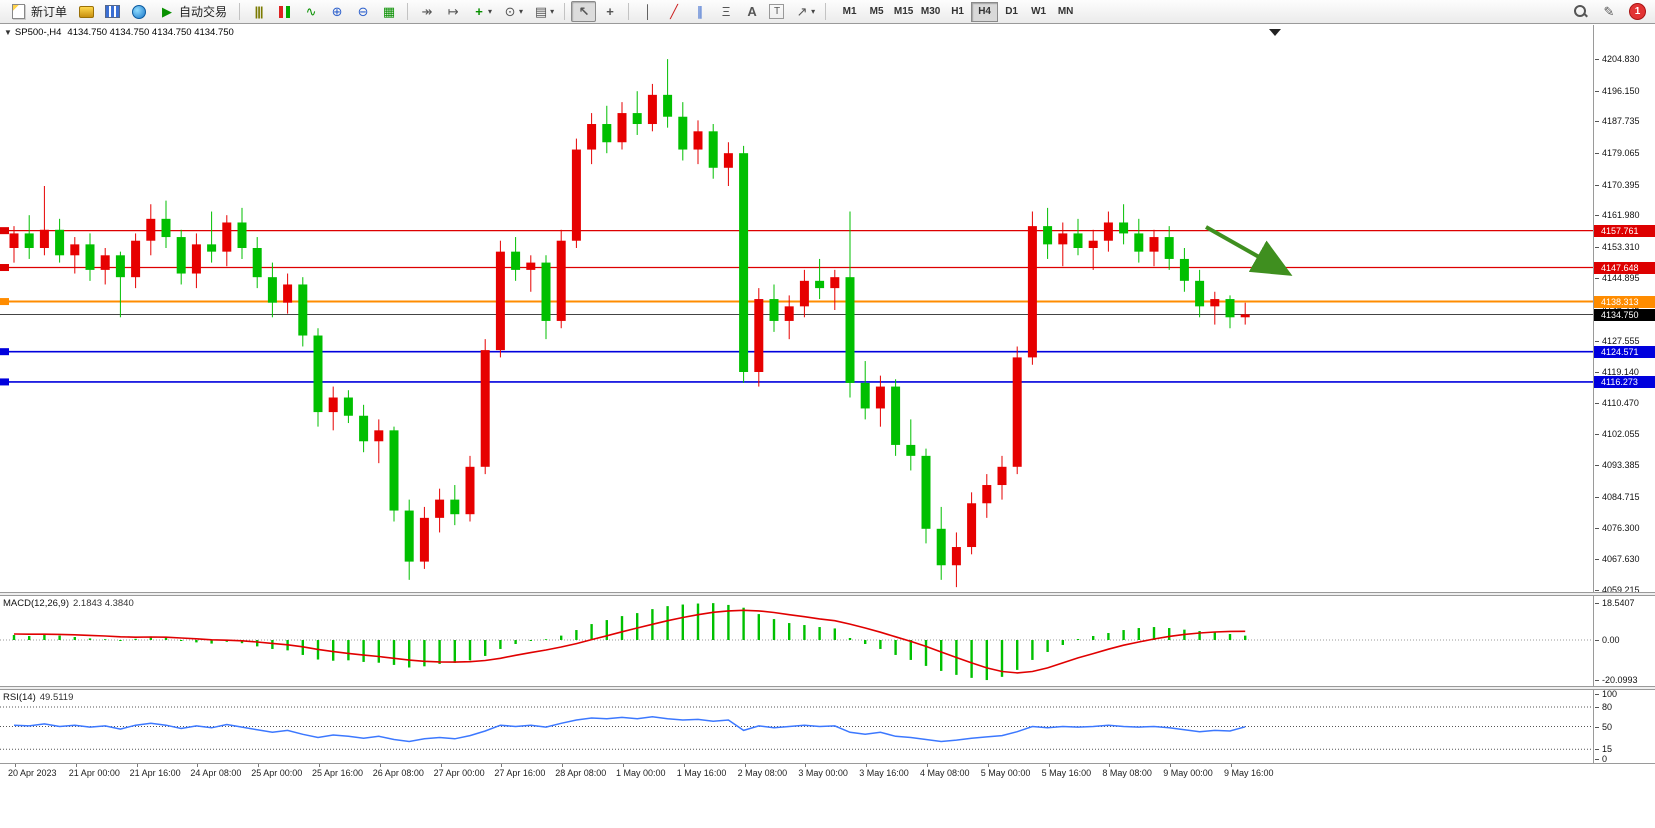 The width and height of the screenshot is (1655, 828). I want to click on bottom-strip, so click(827, 804).